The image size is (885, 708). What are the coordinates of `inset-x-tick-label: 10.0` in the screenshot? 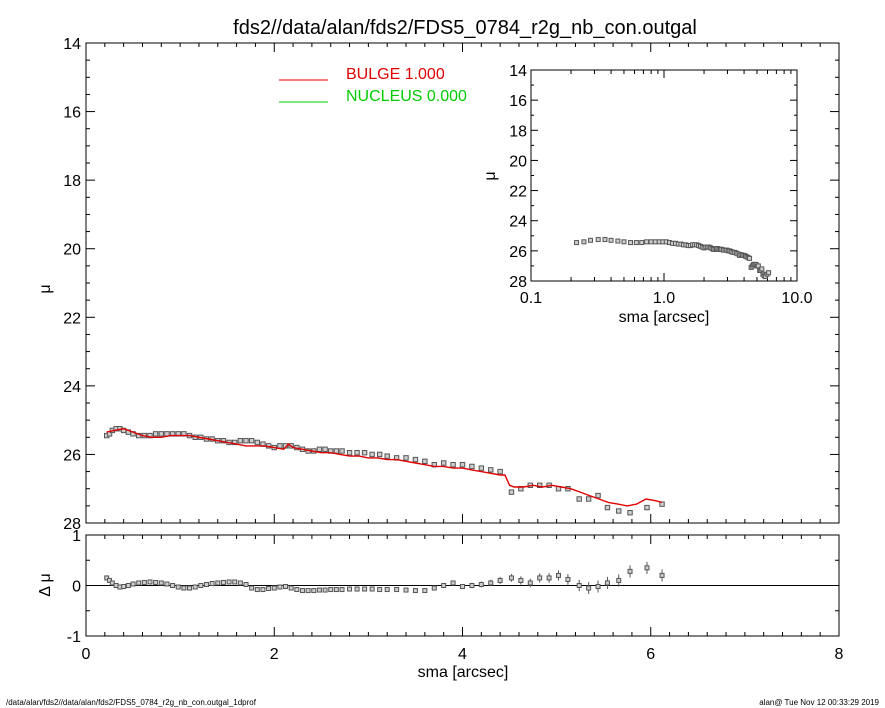 It's located at (796, 298).